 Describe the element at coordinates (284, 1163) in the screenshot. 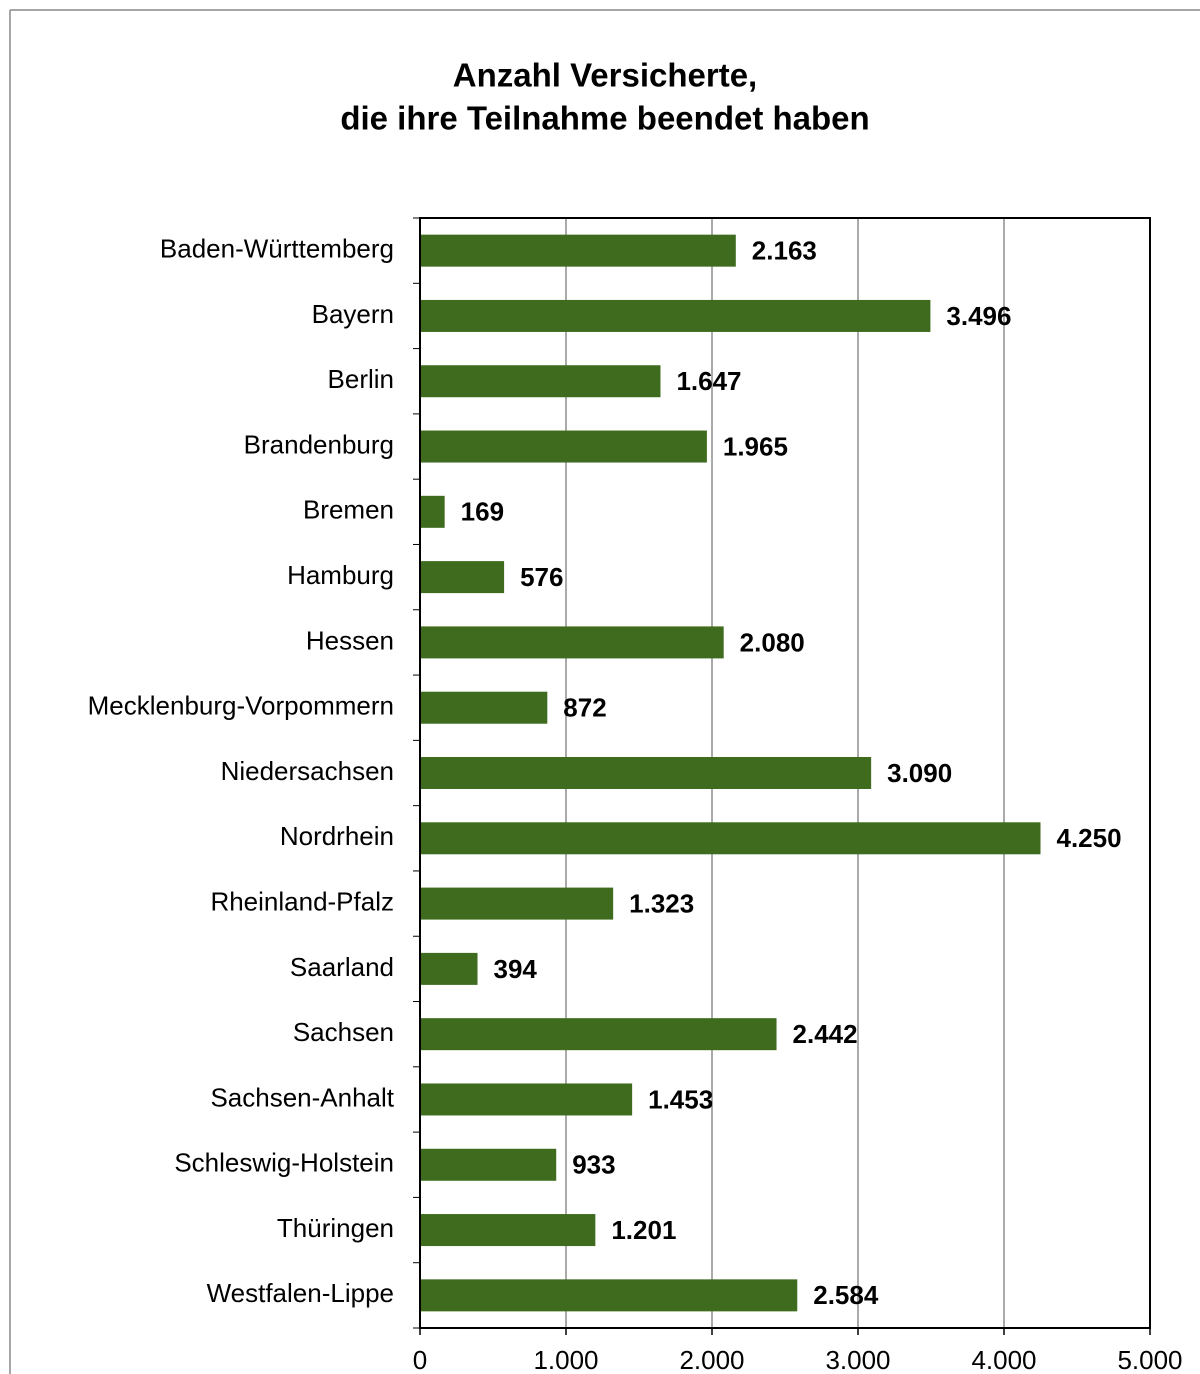

I see `y-tick-label: Schleswig-Holstein` at that location.